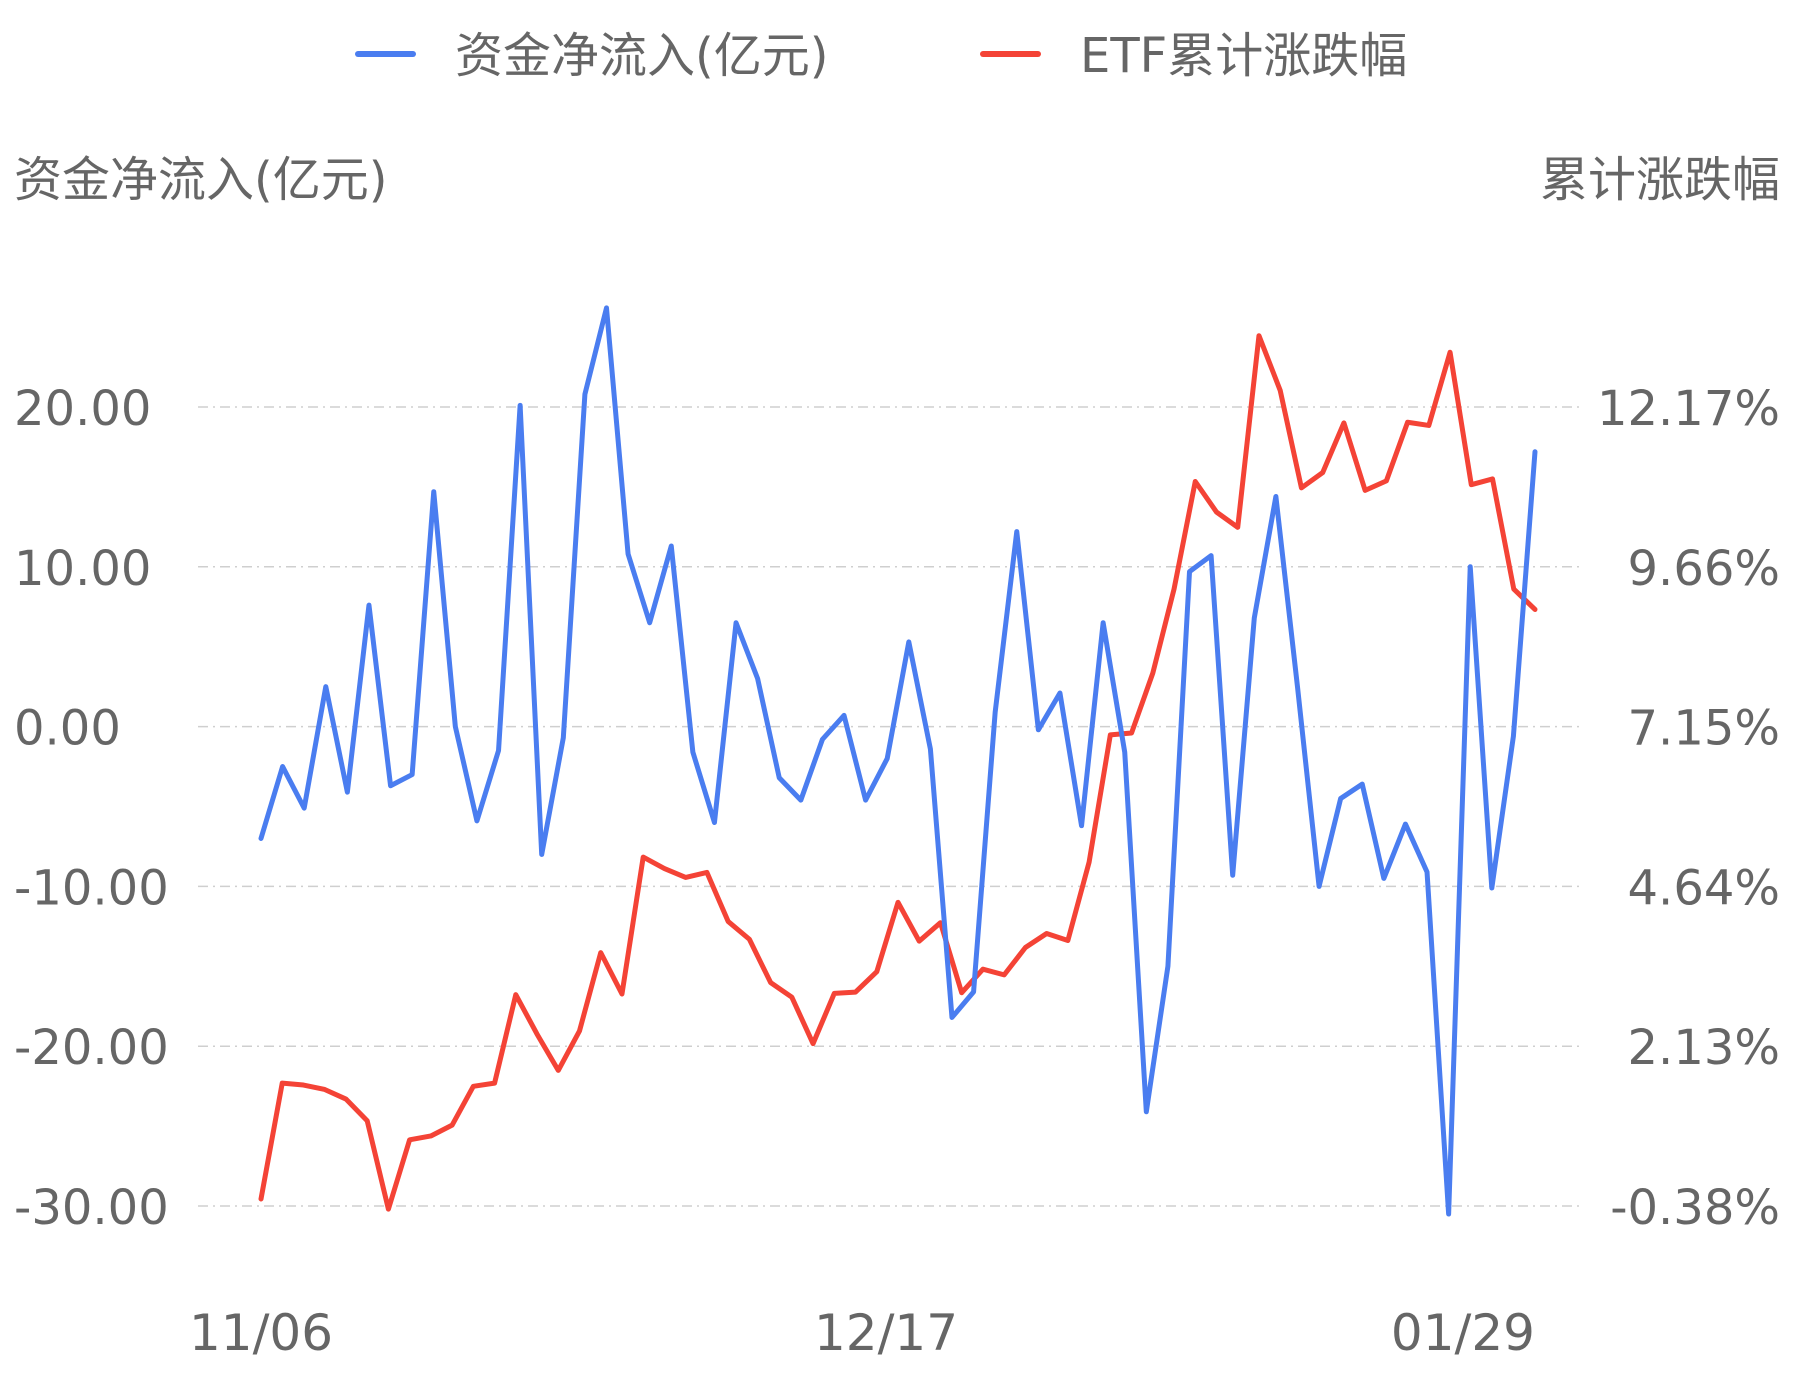  What do you see at coordinates (1695, 1208) in the screenshot?
I see `right-y-tick-label: -0.38%` at bounding box center [1695, 1208].